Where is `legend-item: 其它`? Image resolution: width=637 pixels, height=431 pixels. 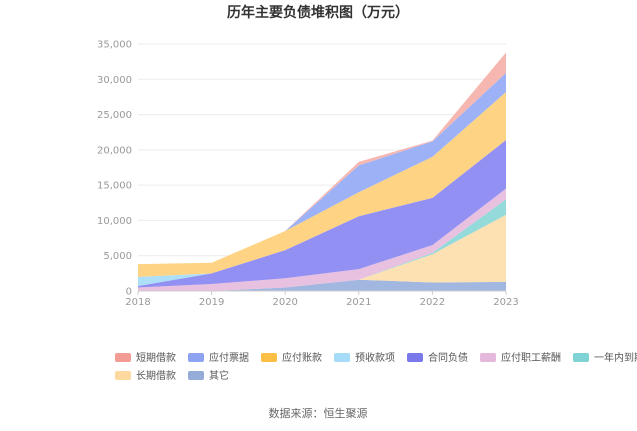 legend-item: 其它 is located at coordinates (208, 375).